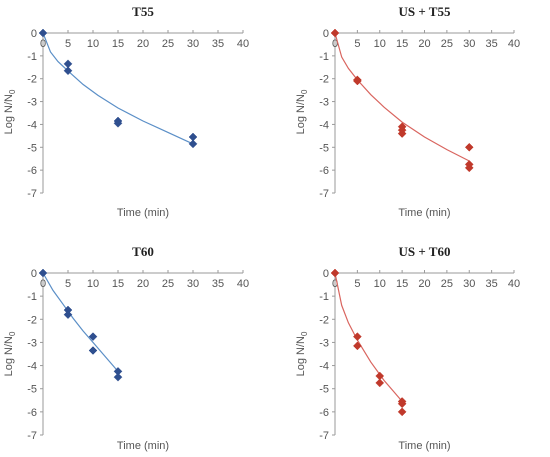  Describe the element at coordinates (143, 11) in the screenshot. I see `chart-title: T55` at that location.